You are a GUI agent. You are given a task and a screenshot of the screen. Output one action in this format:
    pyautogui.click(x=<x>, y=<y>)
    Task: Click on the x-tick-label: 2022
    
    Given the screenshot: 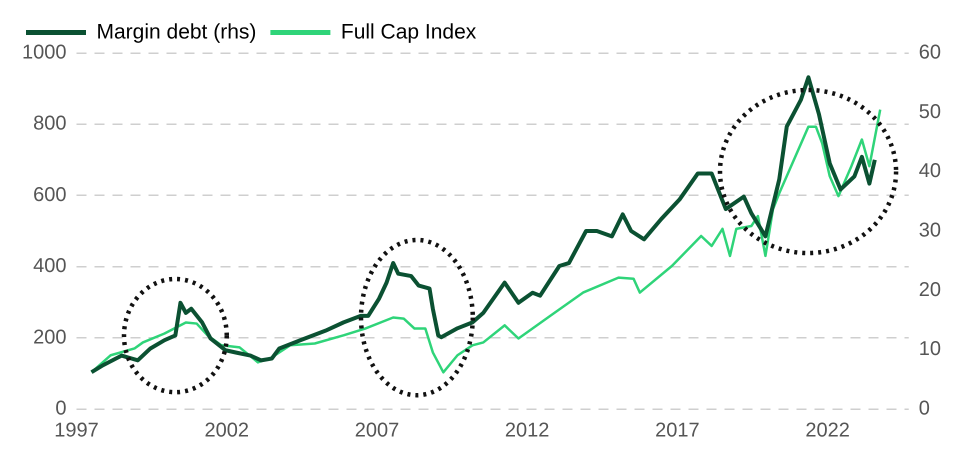 What is the action you would take?
    pyautogui.click(x=827, y=431)
    